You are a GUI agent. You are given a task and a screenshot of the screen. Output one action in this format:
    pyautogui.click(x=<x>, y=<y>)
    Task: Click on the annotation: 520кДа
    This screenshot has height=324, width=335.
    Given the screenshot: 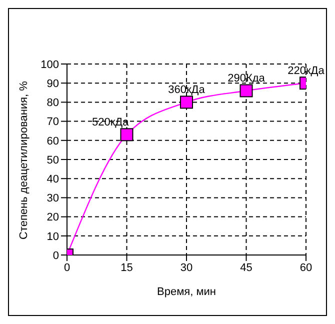 What is the action you would take?
    pyautogui.click(x=111, y=122)
    